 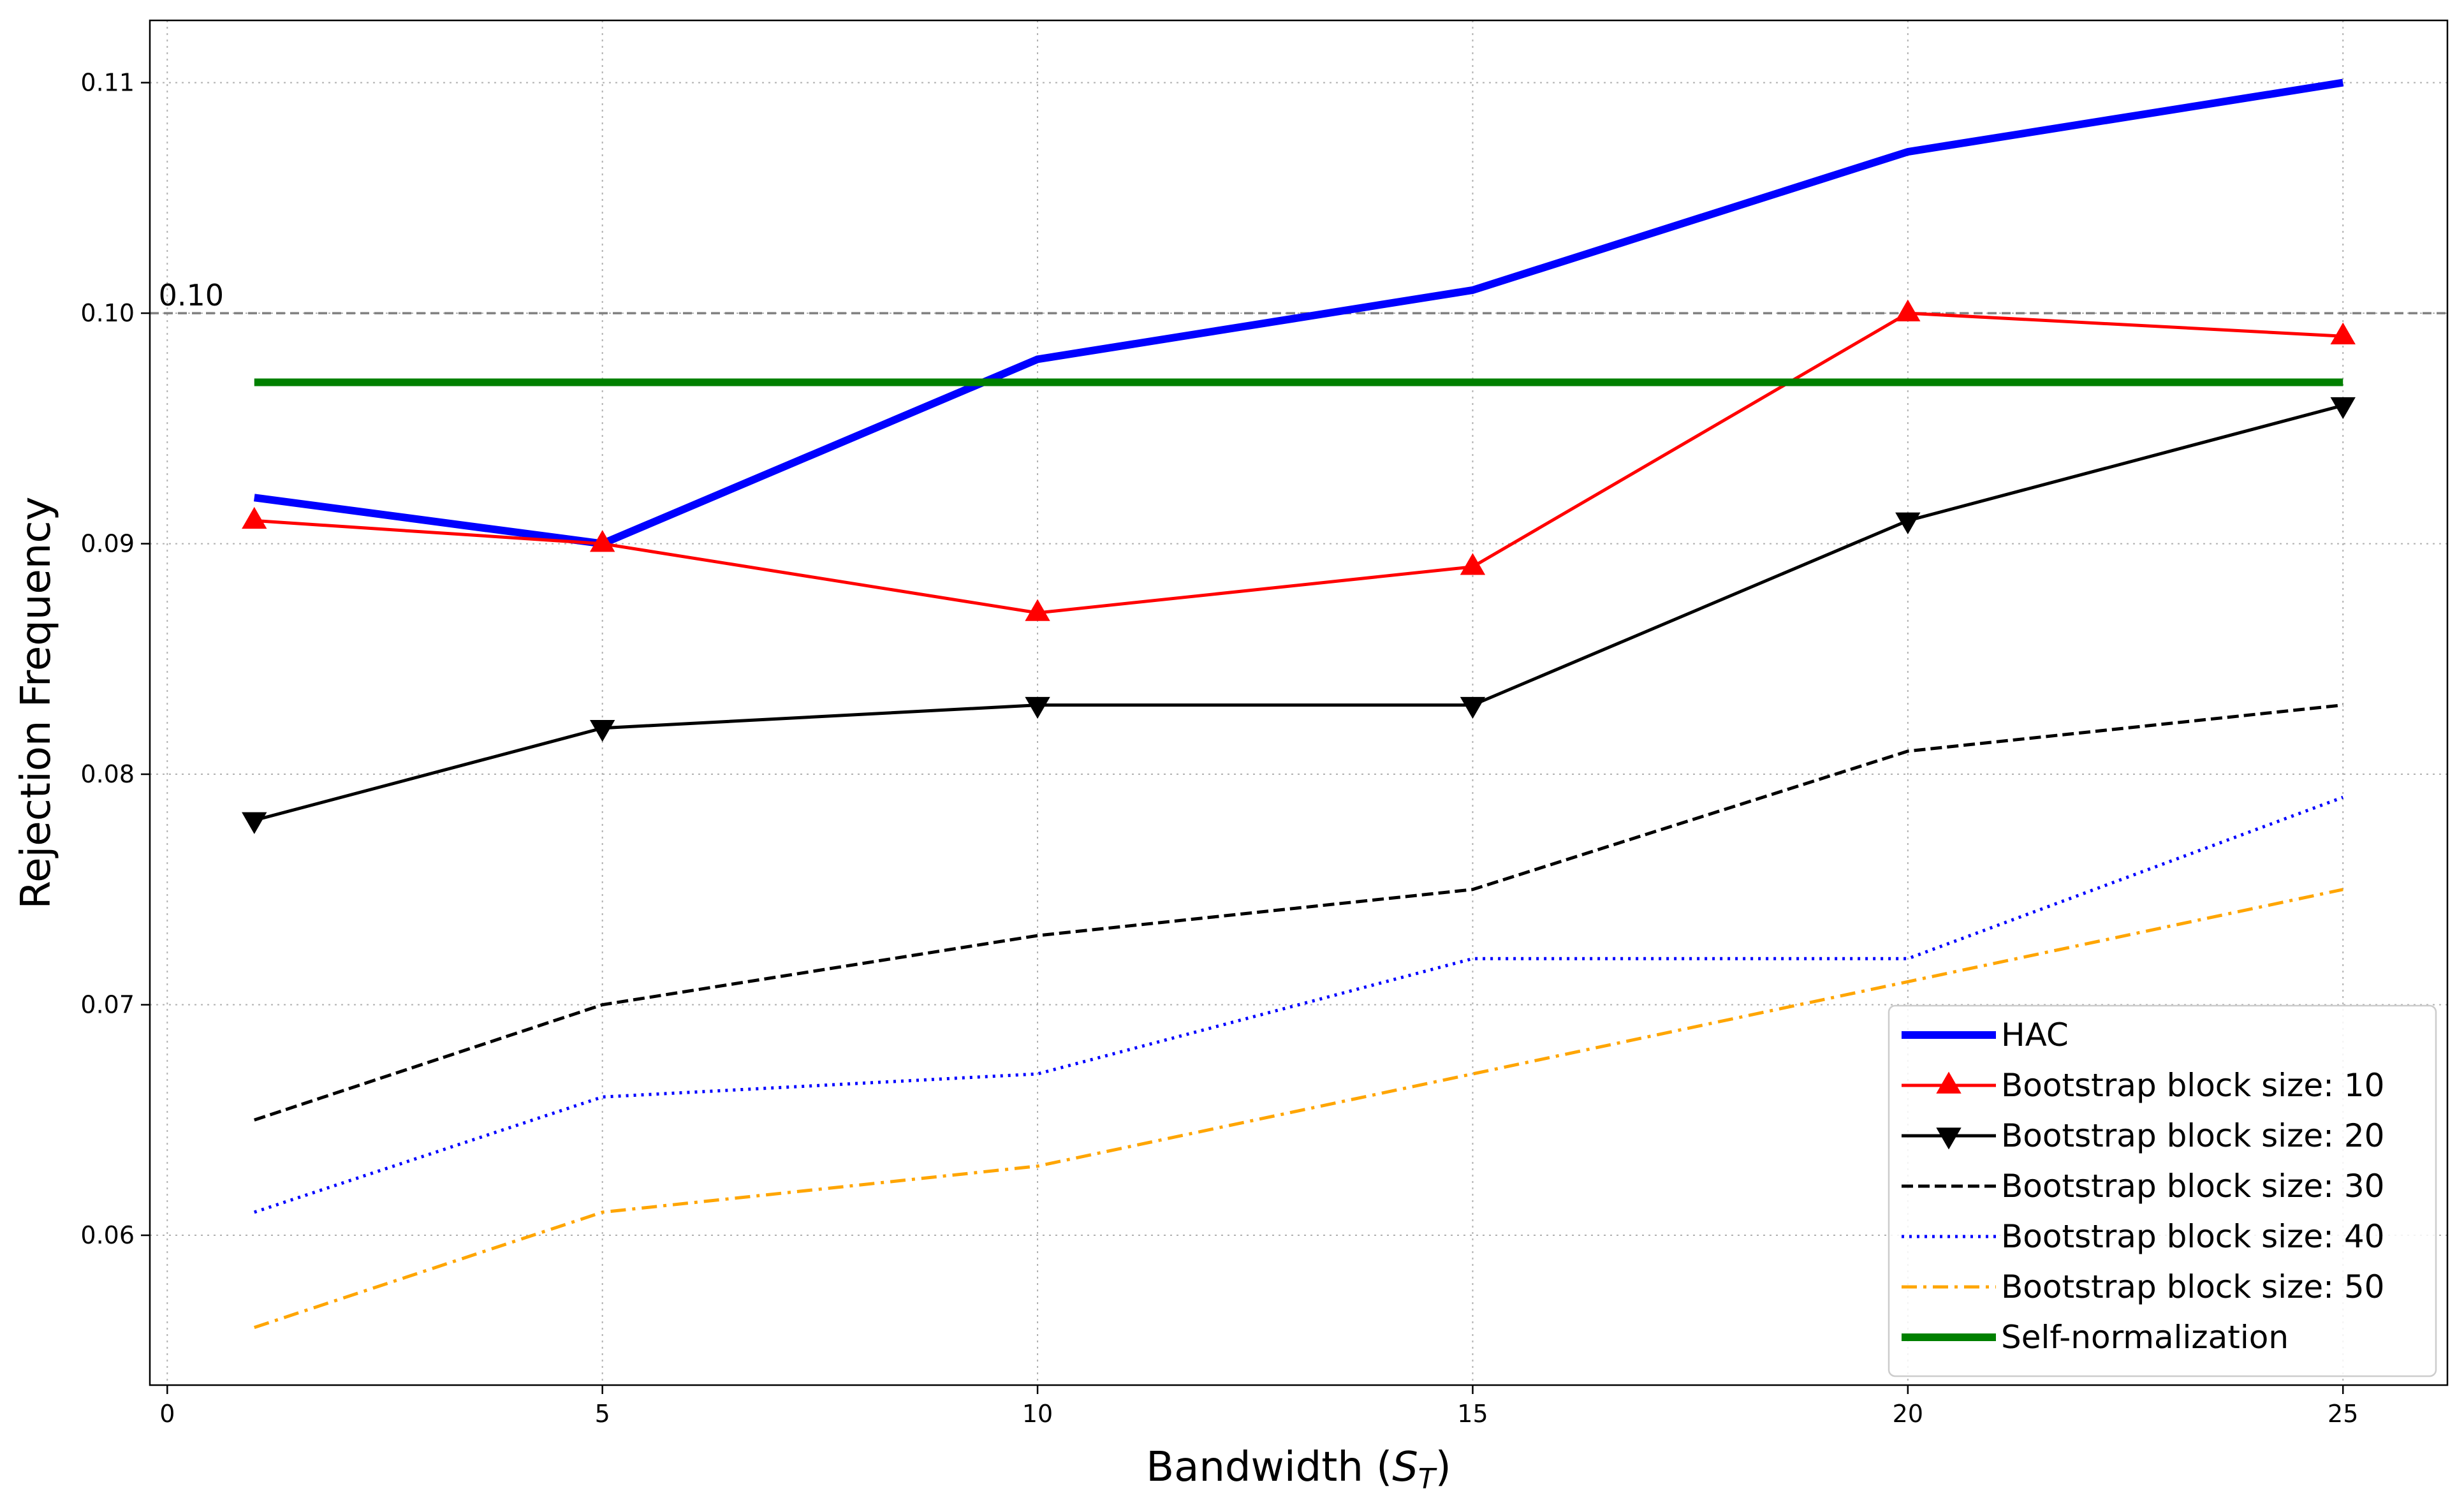 What do you see at coordinates (107, 313) in the screenshot?
I see `y-tick-label: 0.10` at bounding box center [107, 313].